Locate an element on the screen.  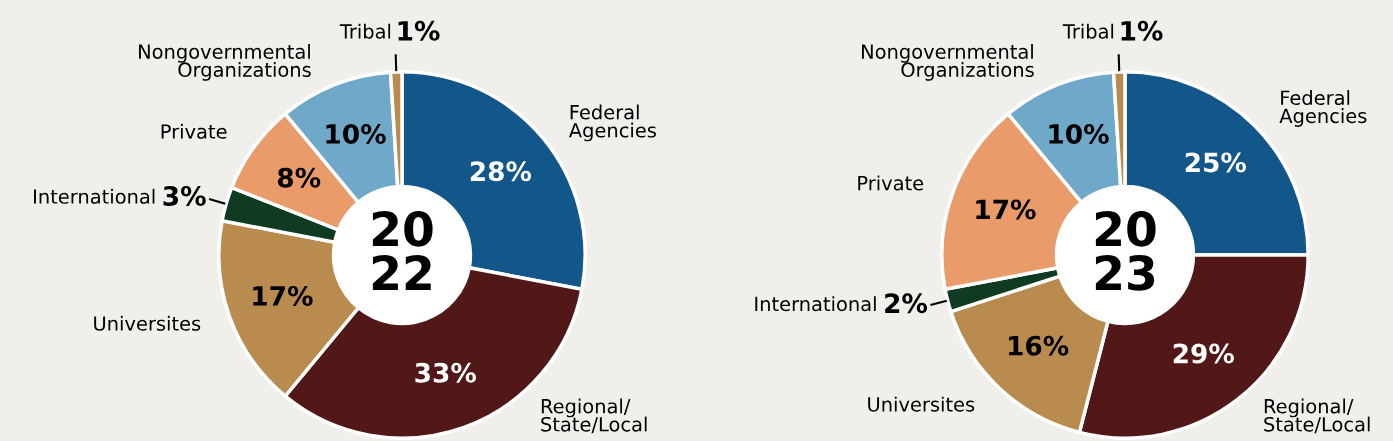
data-label: 28% is located at coordinates (501, 171).